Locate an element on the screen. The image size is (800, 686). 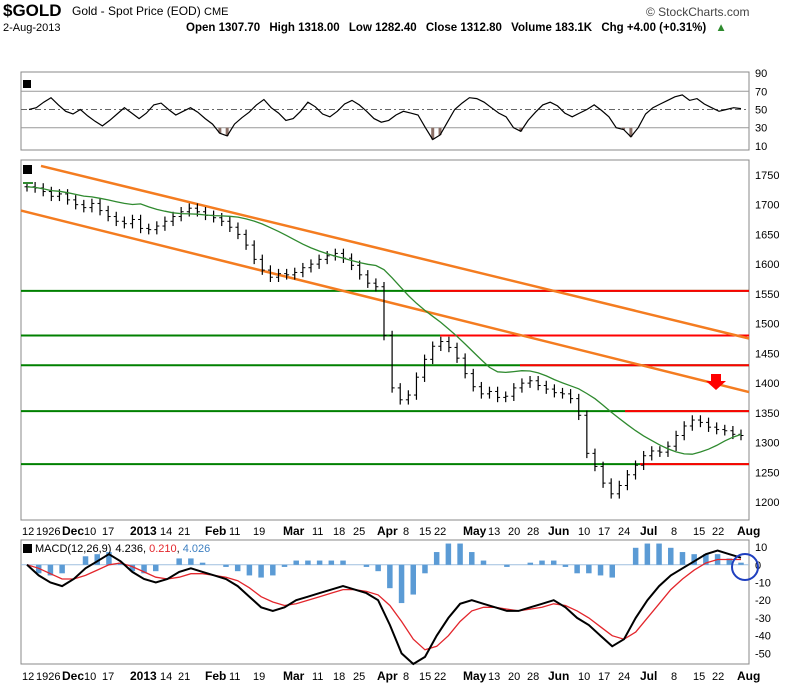
price-tick-label: 1550 is located at coordinates (767, 295).